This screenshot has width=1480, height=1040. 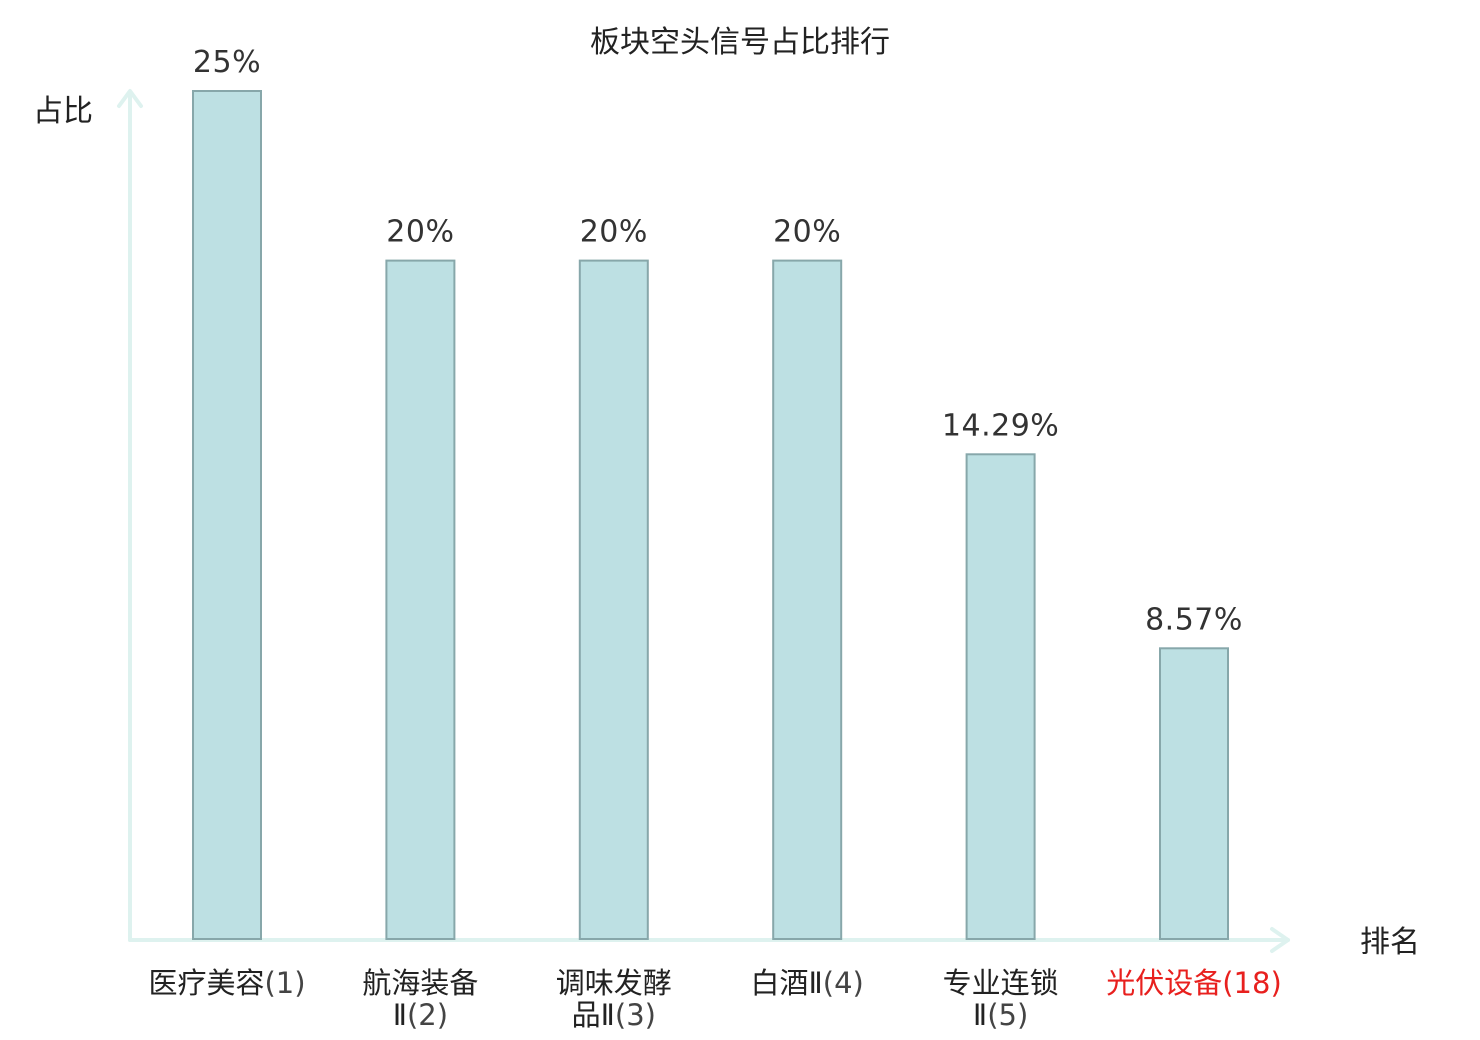 I want to click on category-label-2: 航海装备 Ⅱ(2), so click(x=420, y=999).